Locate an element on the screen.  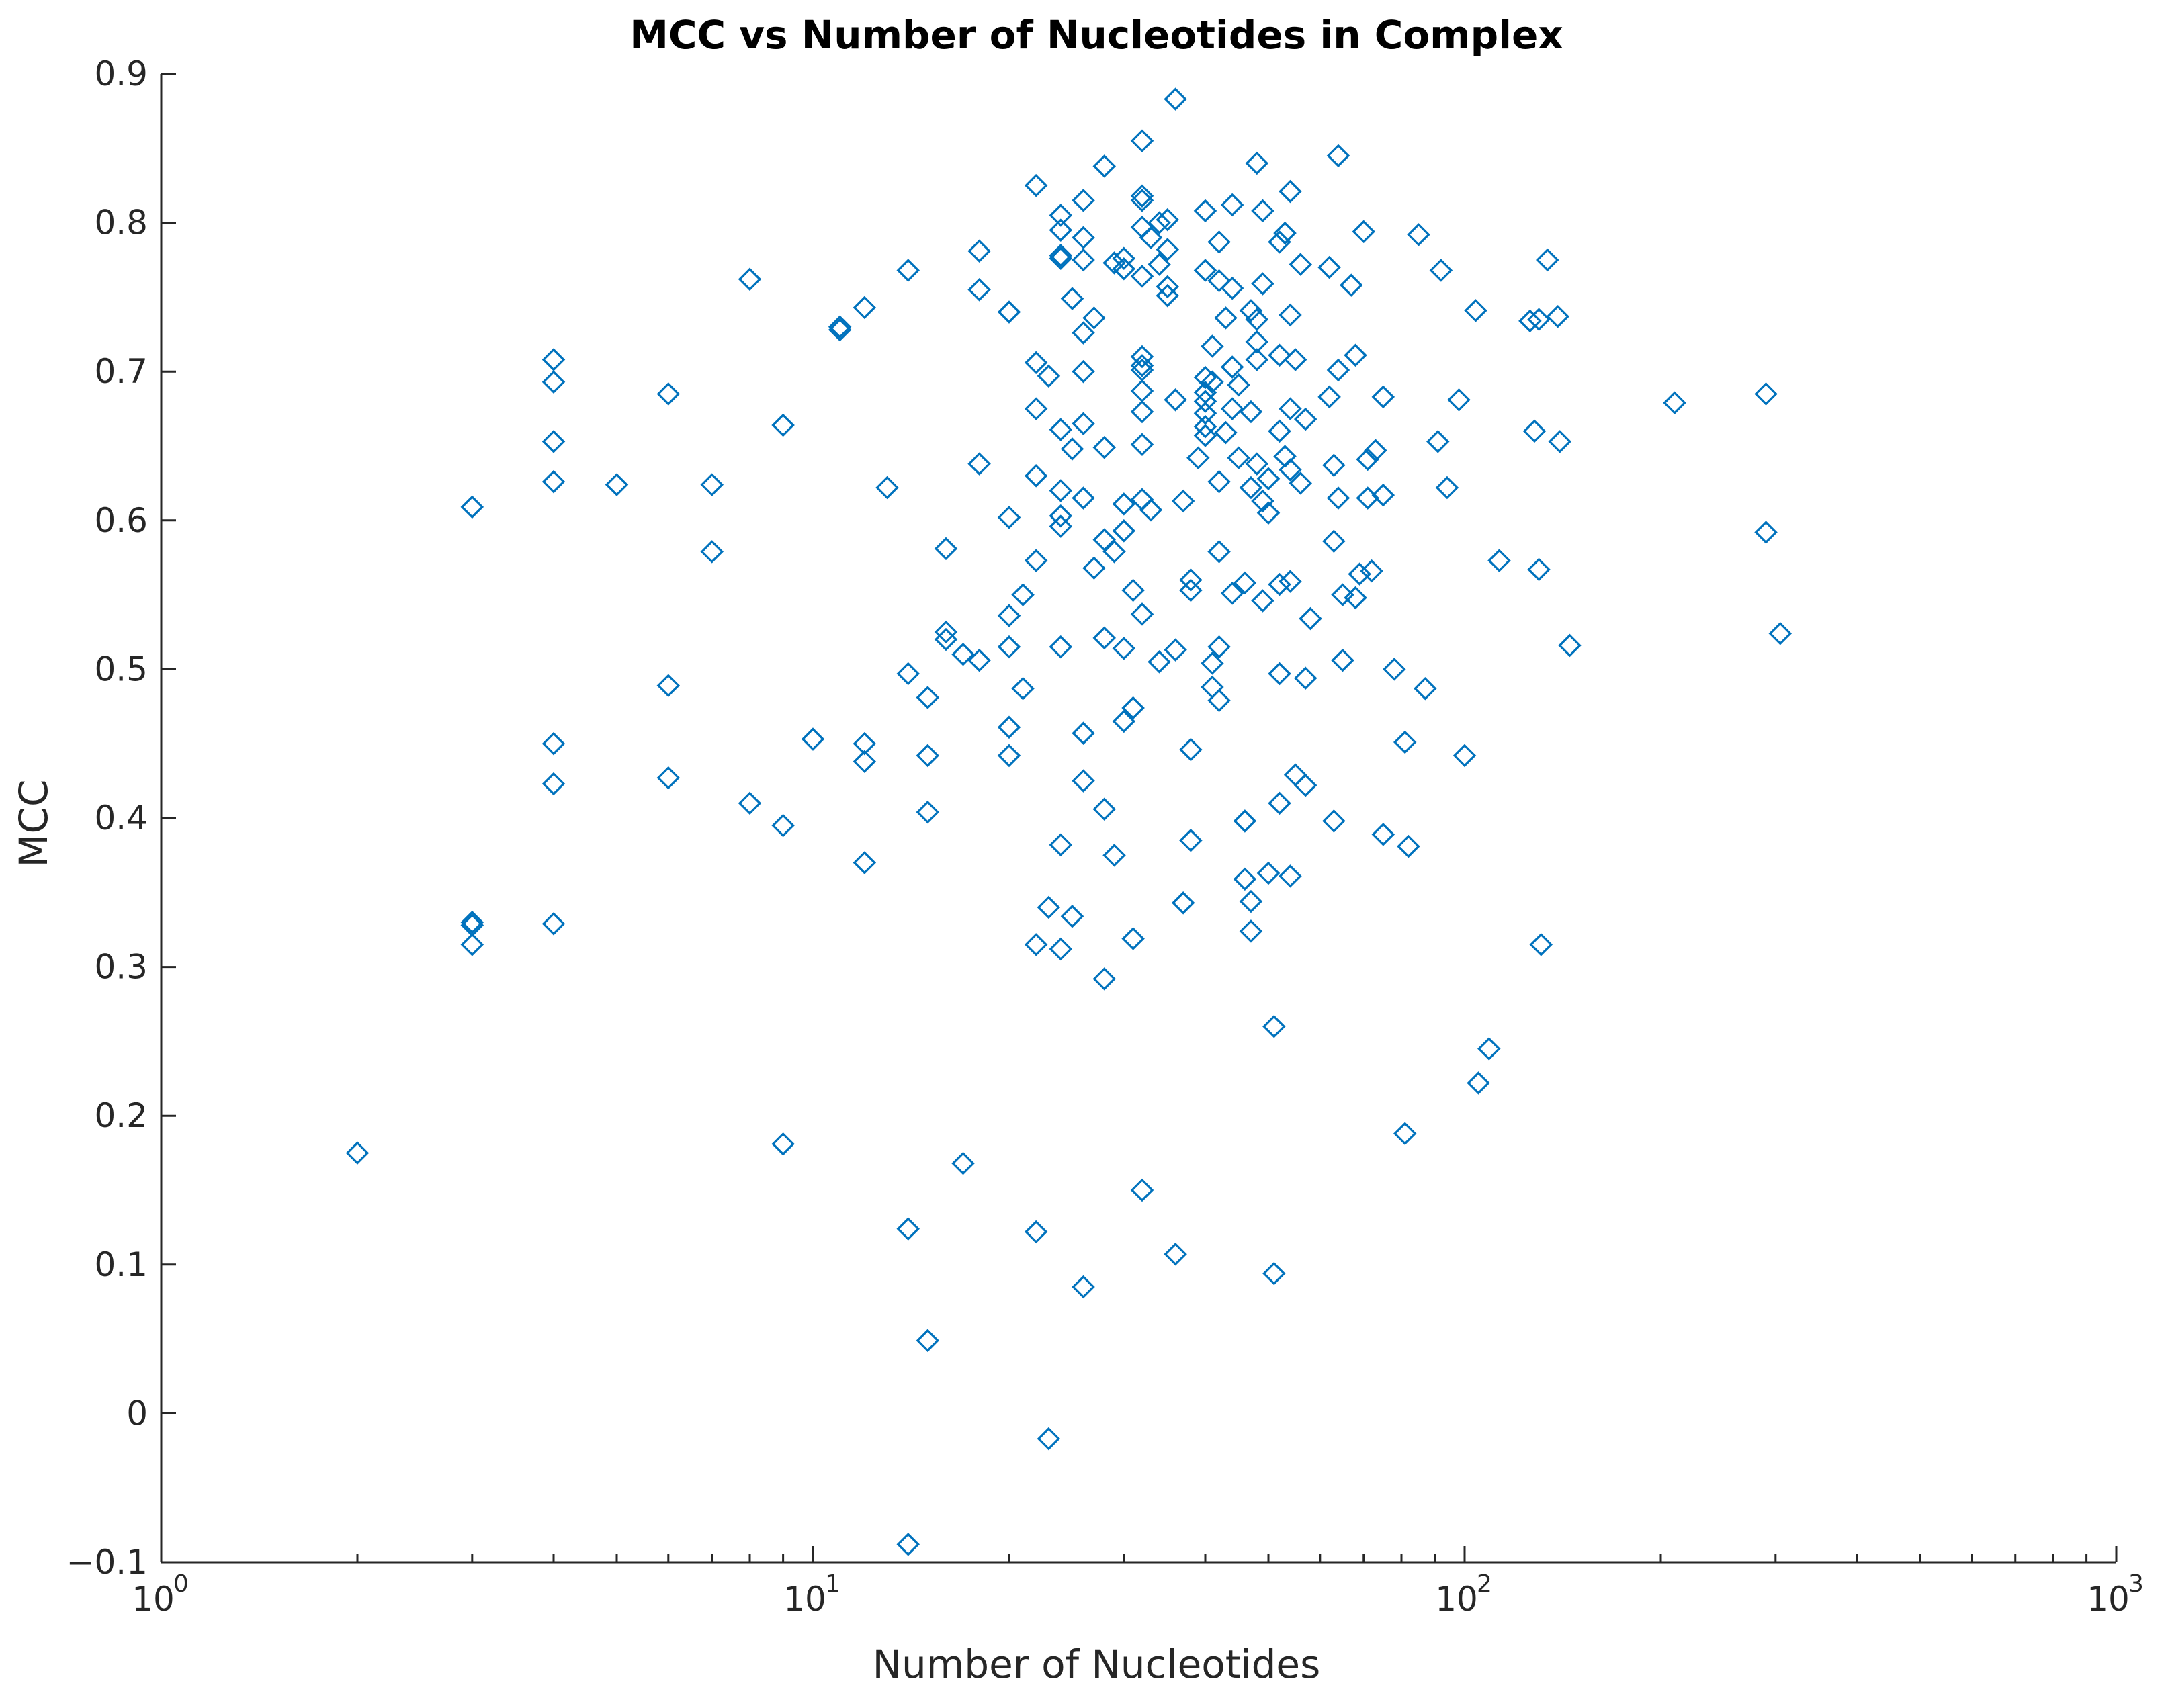
x-tick-exponent: 3 is located at coordinates (2136, 1584).